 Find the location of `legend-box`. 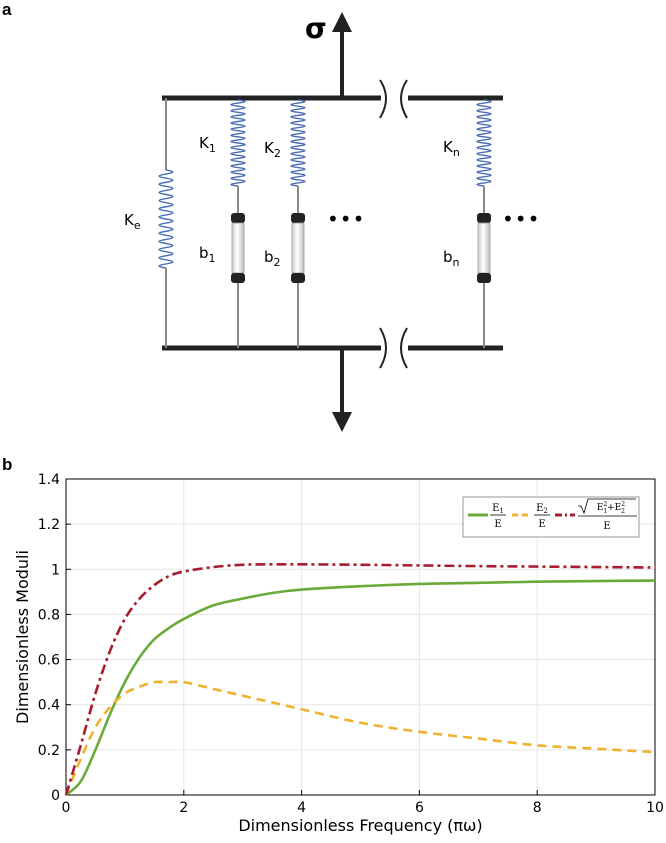

legend-box is located at coordinates (551, 517).